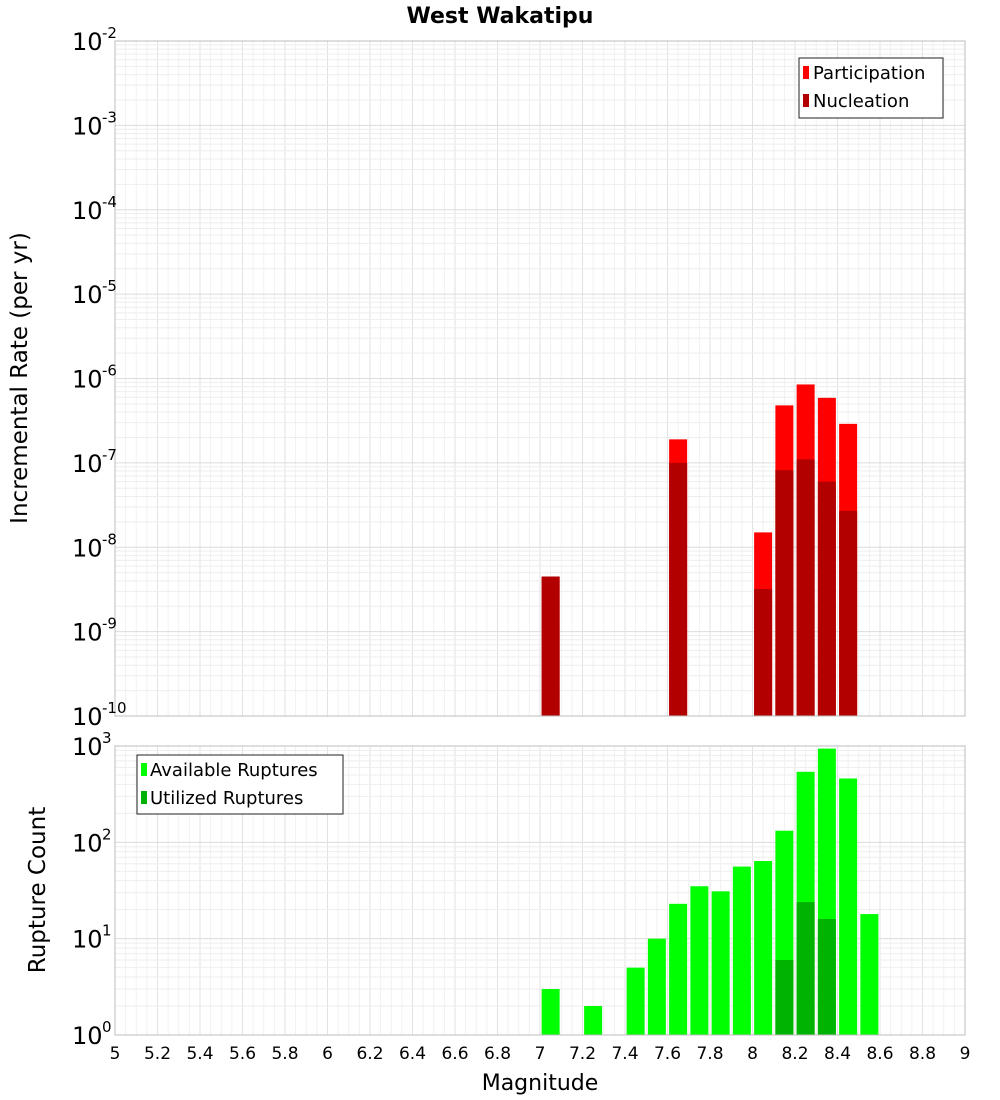 This screenshot has width=1000, height=1100. I want to click on x-tick-label: 7.6, so click(667, 1054).